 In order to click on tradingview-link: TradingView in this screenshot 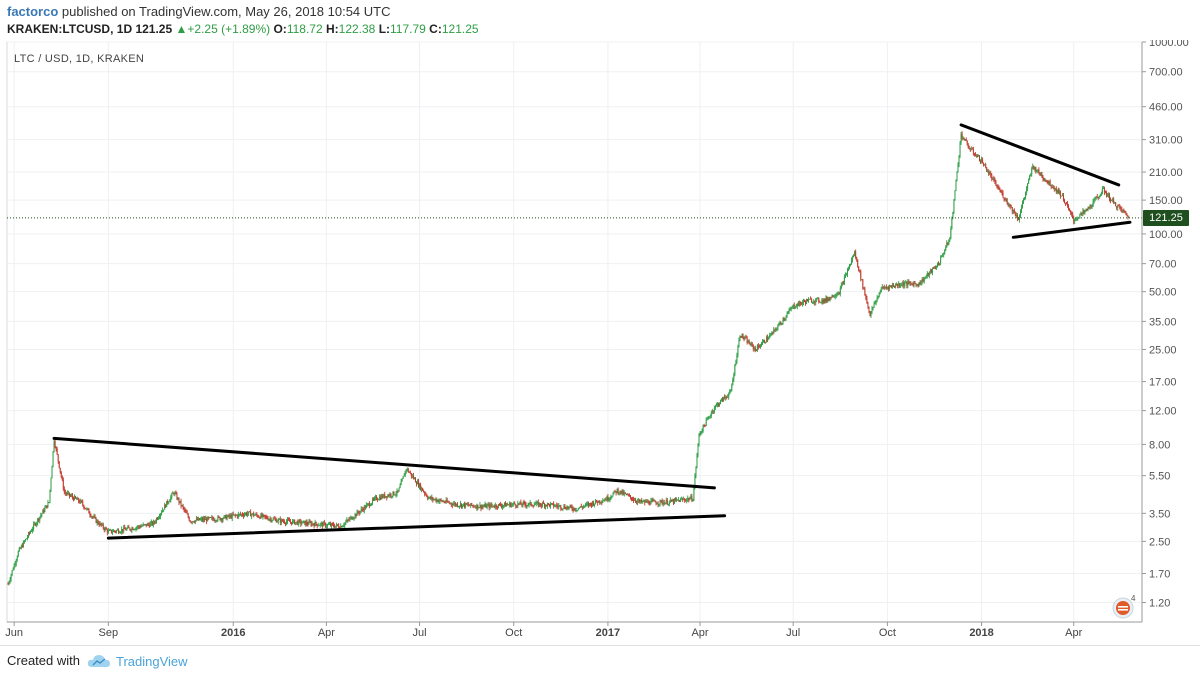, I will do `click(137, 661)`.